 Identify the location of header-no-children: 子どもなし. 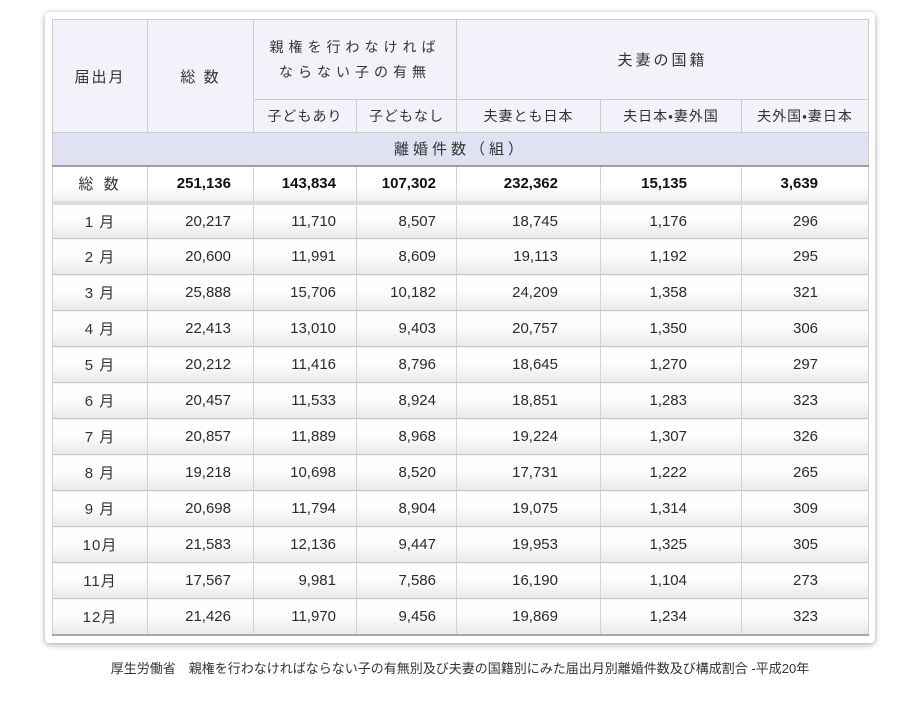
(406, 116).